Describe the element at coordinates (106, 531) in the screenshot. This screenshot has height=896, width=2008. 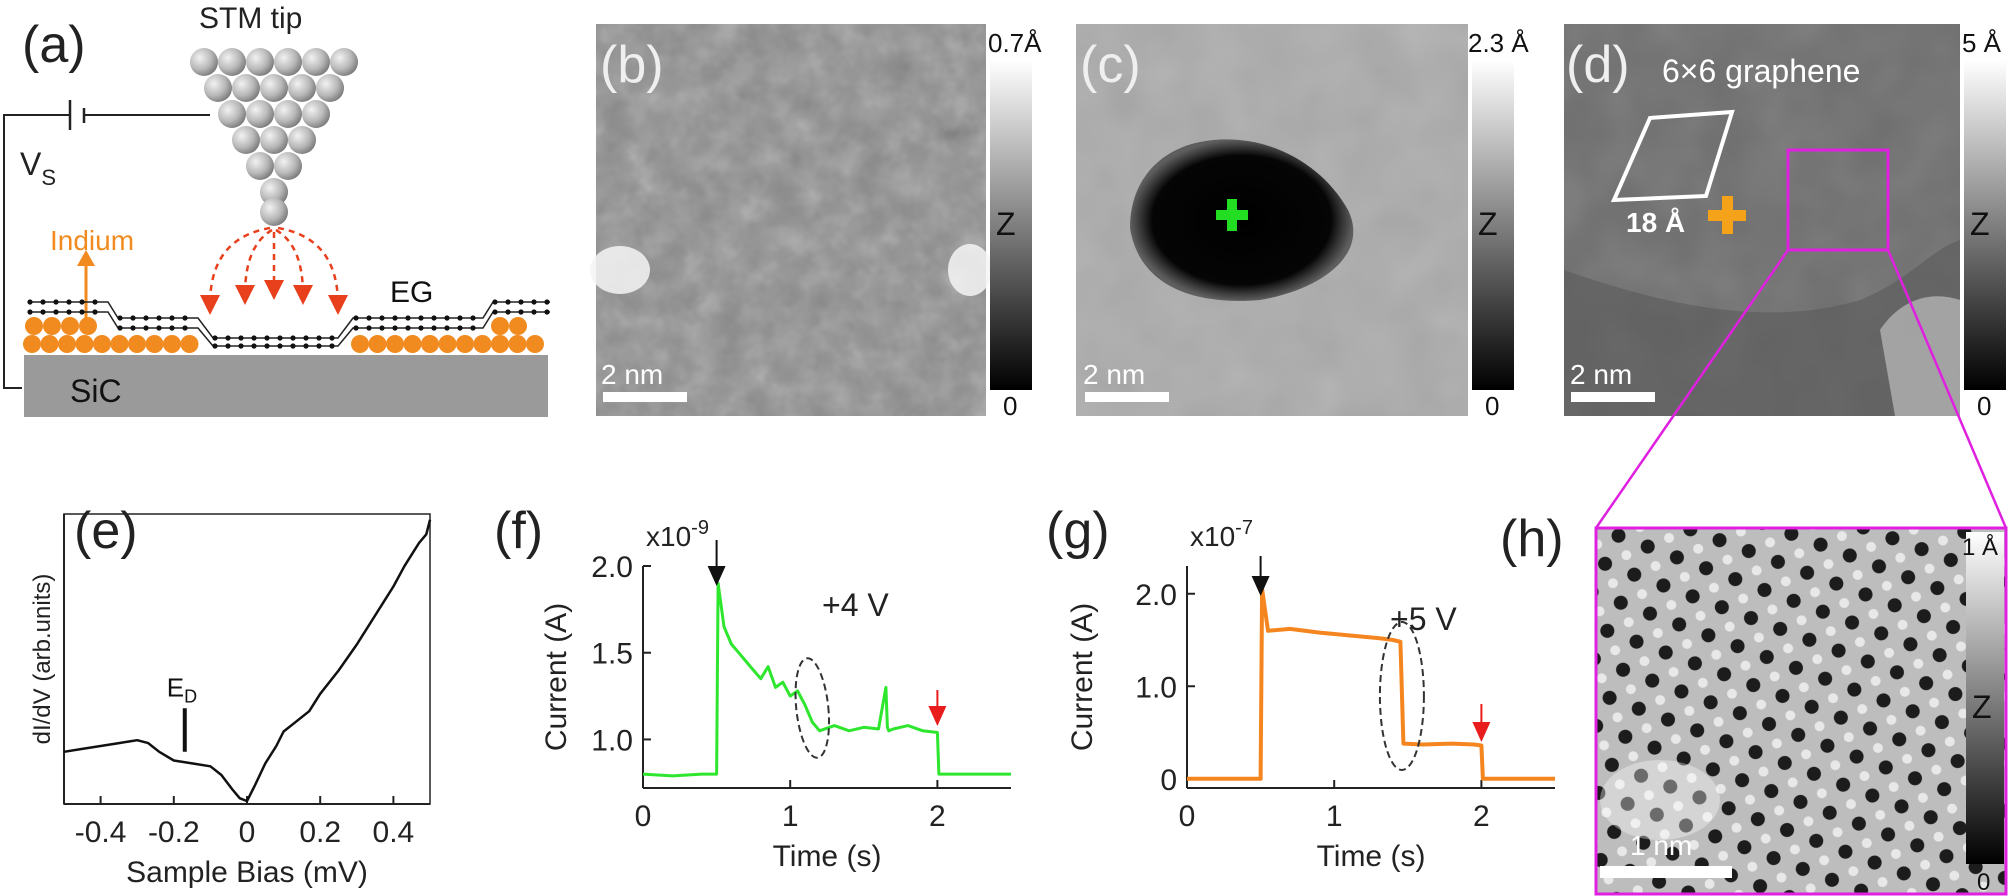
I see `panel-e-label: (e)` at that location.